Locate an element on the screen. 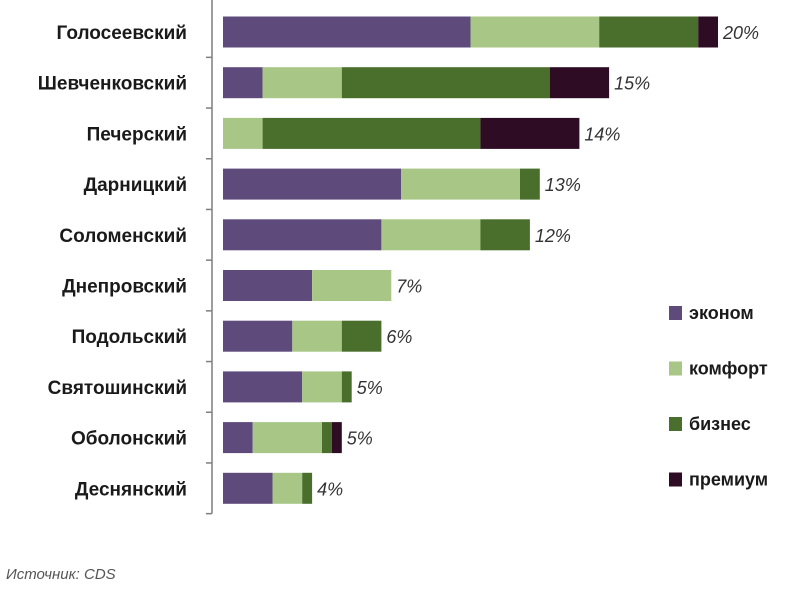 The image size is (800, 594). source-note: Источник: CDS is located at coordinates (61, 574).